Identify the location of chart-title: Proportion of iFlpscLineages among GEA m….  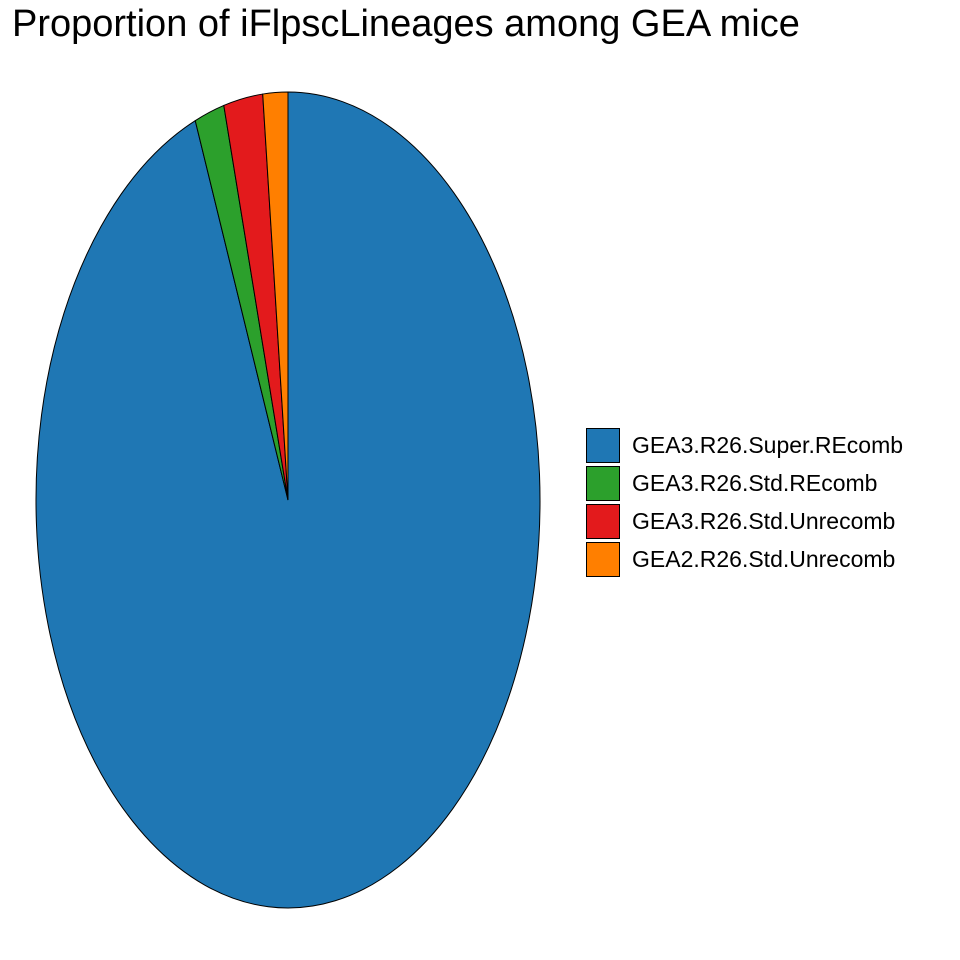
(406, 24).